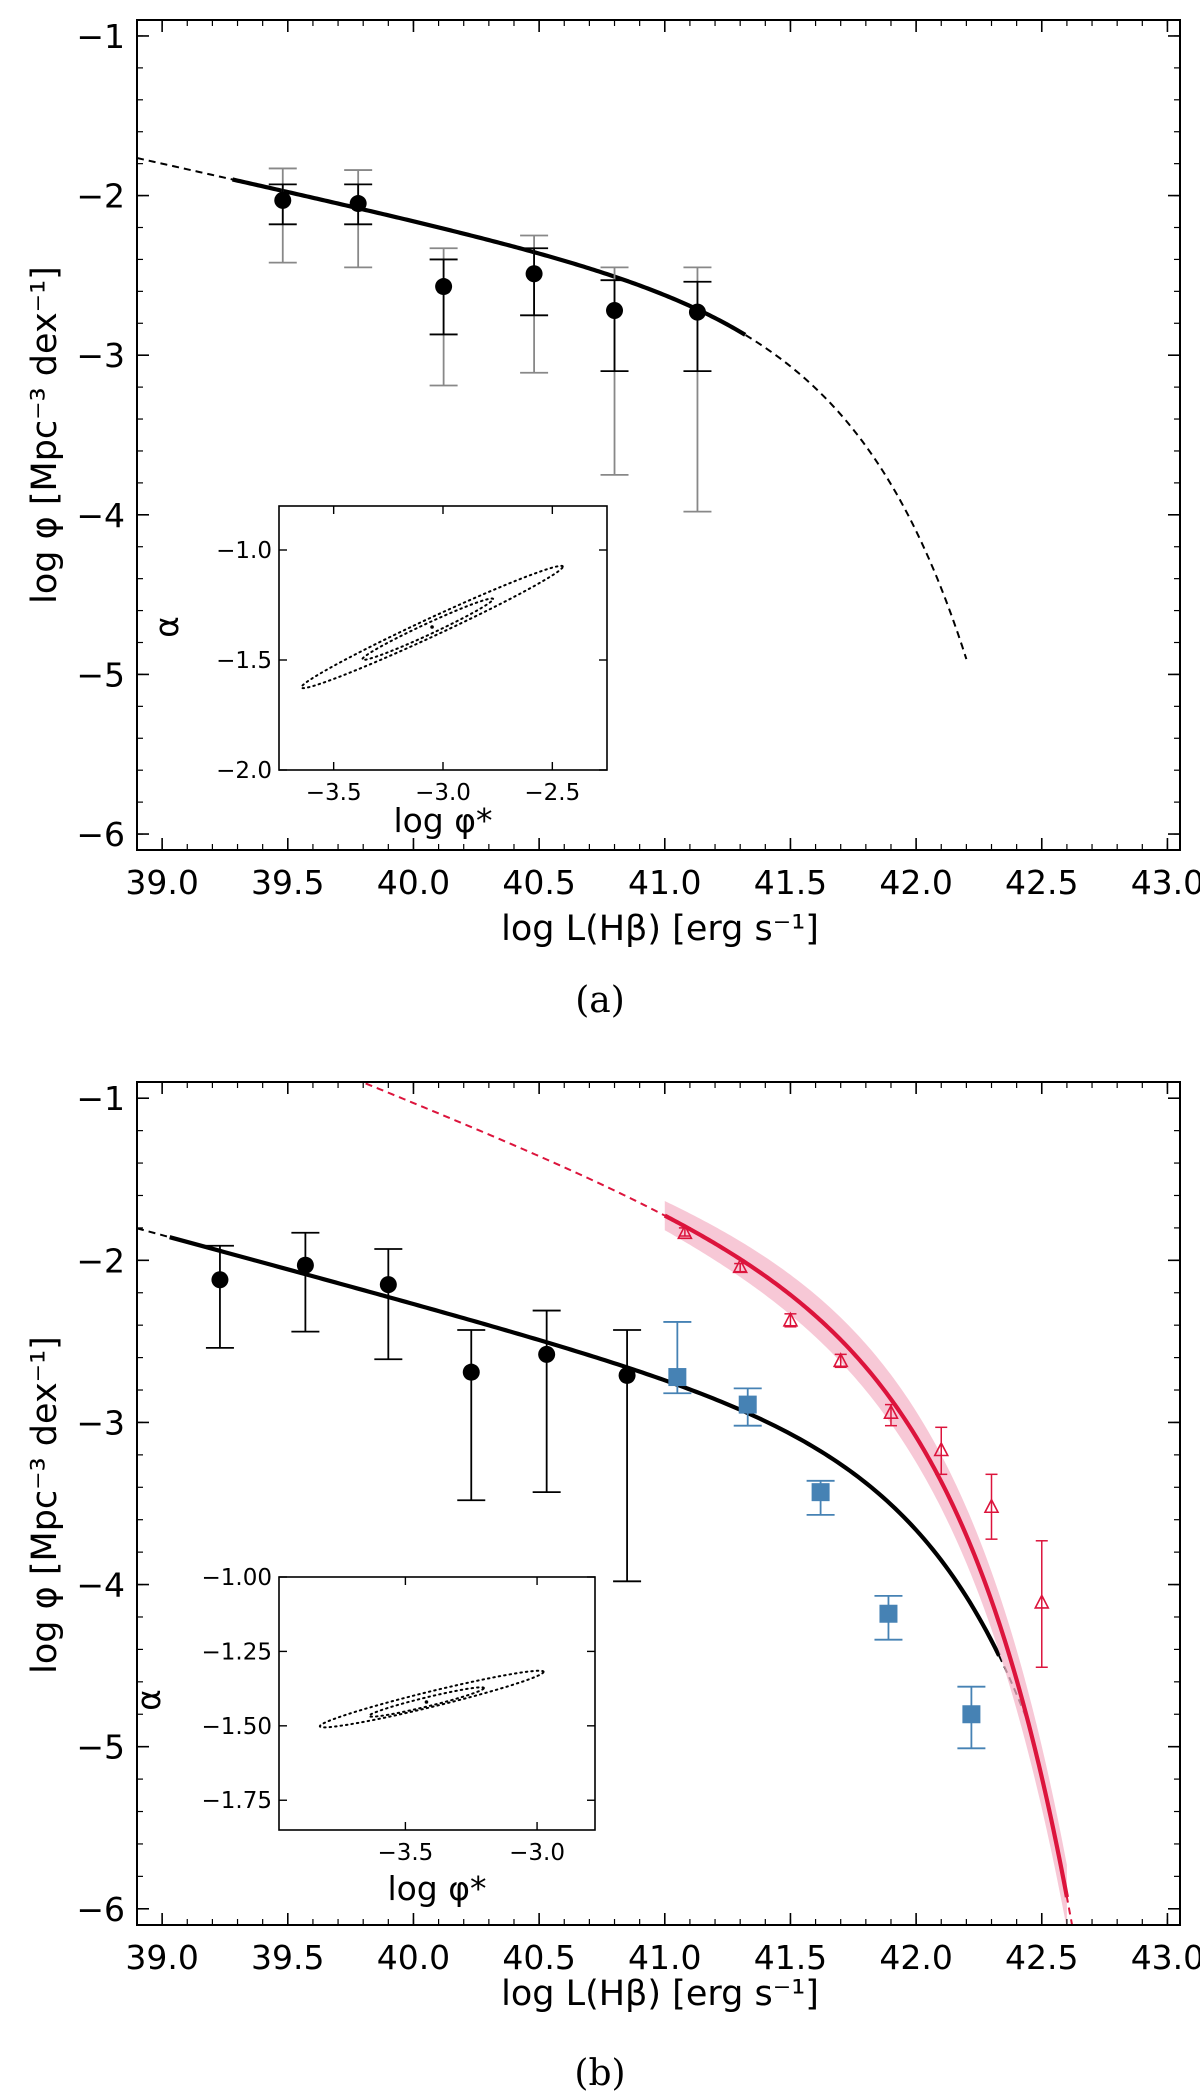 Image resolution: width=1200 pixels, height=2100 pixels. What do you see at coordinates (585, 1446) in the screenshot?
I see `fit-black-solid` at bounding box center [585, 1446].